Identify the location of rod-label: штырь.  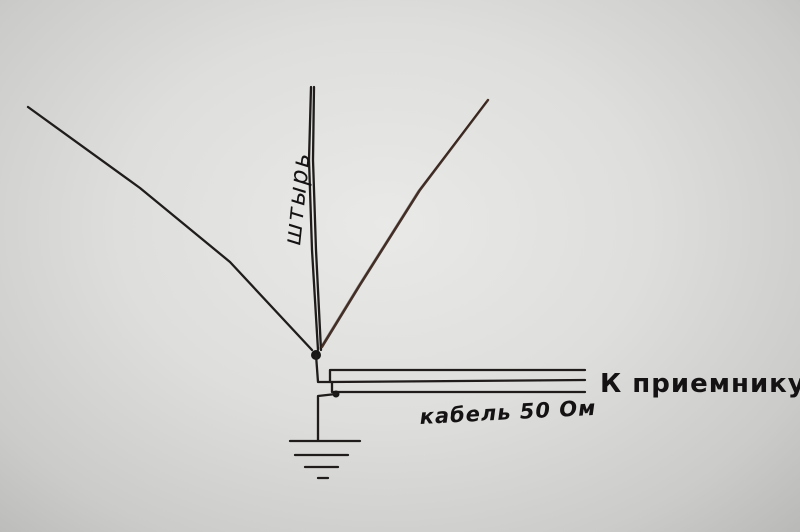
(297, 198).